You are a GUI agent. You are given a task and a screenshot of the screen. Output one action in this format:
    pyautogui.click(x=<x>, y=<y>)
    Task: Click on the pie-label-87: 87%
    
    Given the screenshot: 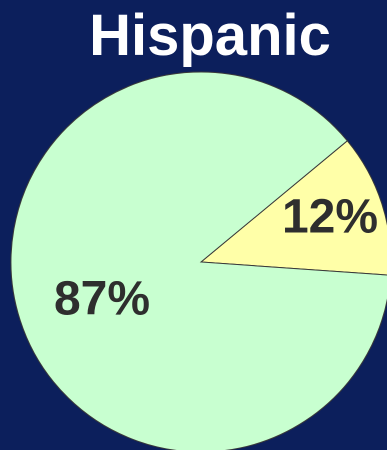 What is the action you would take?
    pyautogui.click(x=102, y=299)
    